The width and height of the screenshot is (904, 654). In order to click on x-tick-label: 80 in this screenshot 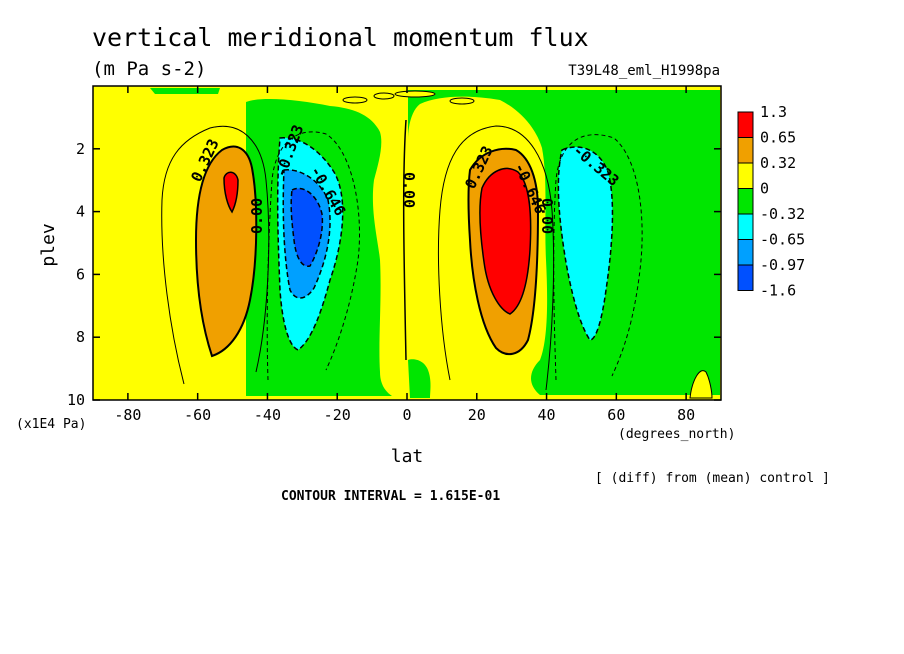, I will do `click(686, 415)`.